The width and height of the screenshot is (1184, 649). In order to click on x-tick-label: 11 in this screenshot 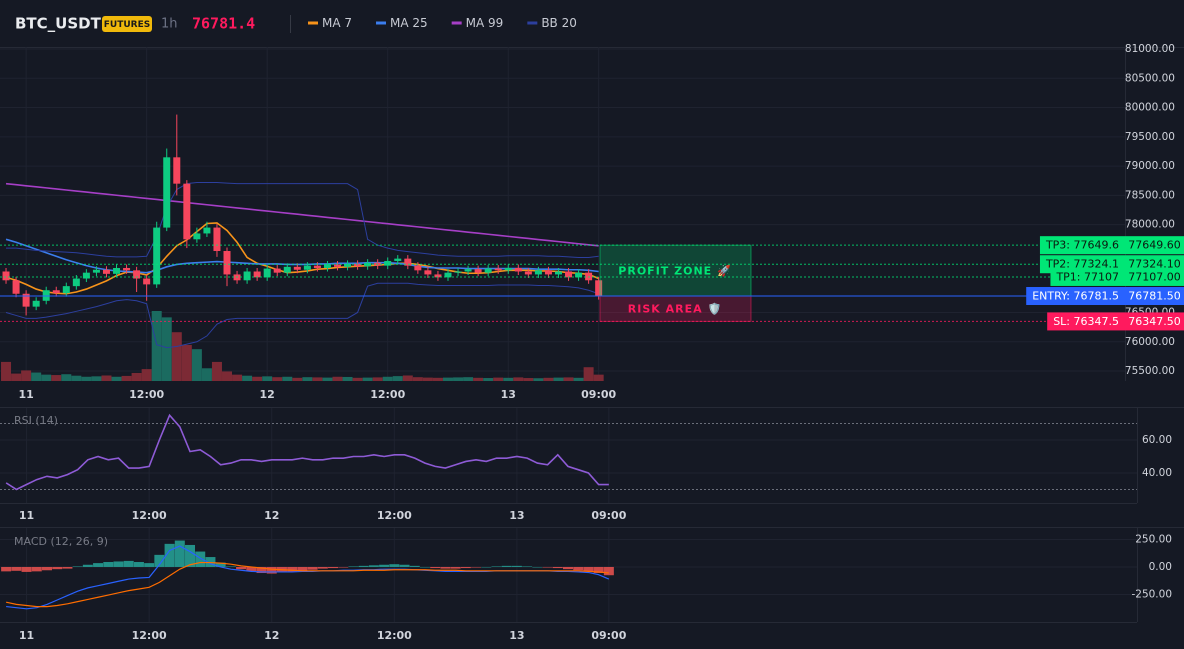, I will do `click(25, 394)`.